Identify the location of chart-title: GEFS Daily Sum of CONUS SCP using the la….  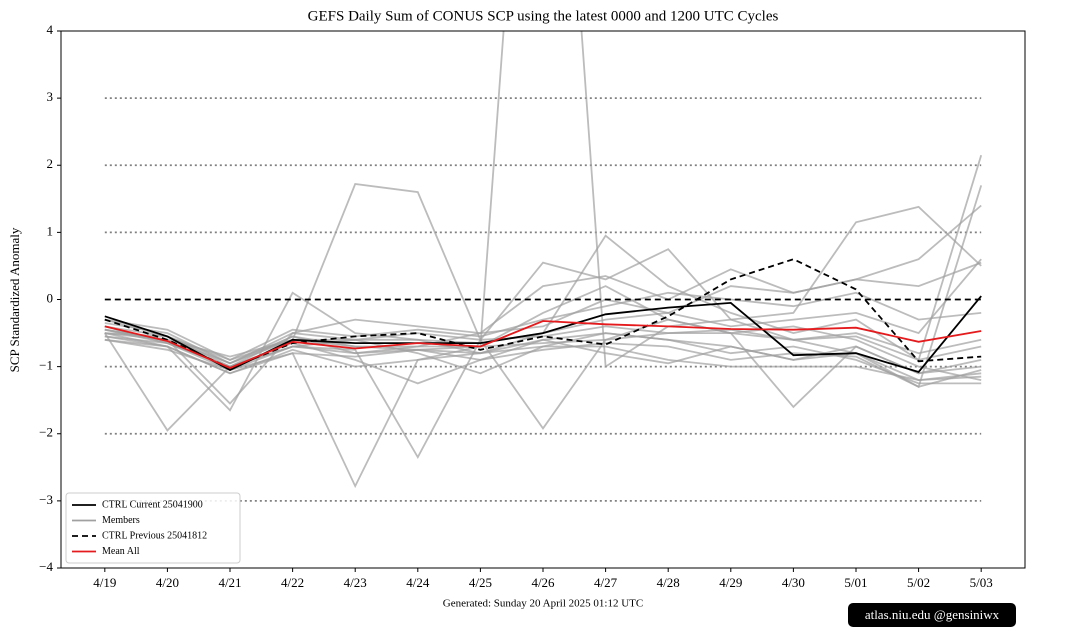
(543, 16).